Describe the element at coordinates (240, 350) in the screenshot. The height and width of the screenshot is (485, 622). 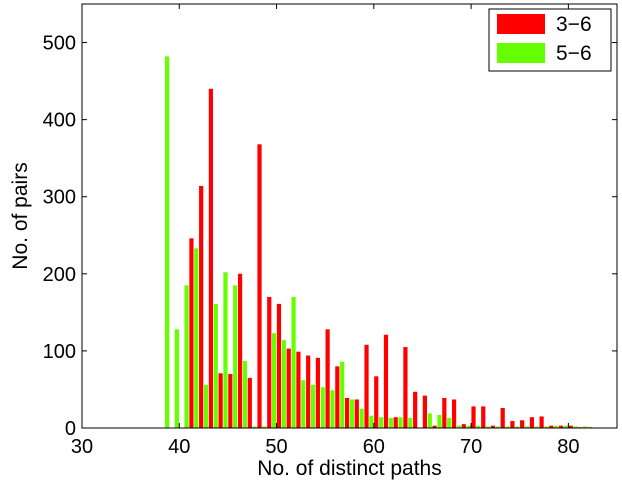
I see `bar-3-6-x46` at that location.